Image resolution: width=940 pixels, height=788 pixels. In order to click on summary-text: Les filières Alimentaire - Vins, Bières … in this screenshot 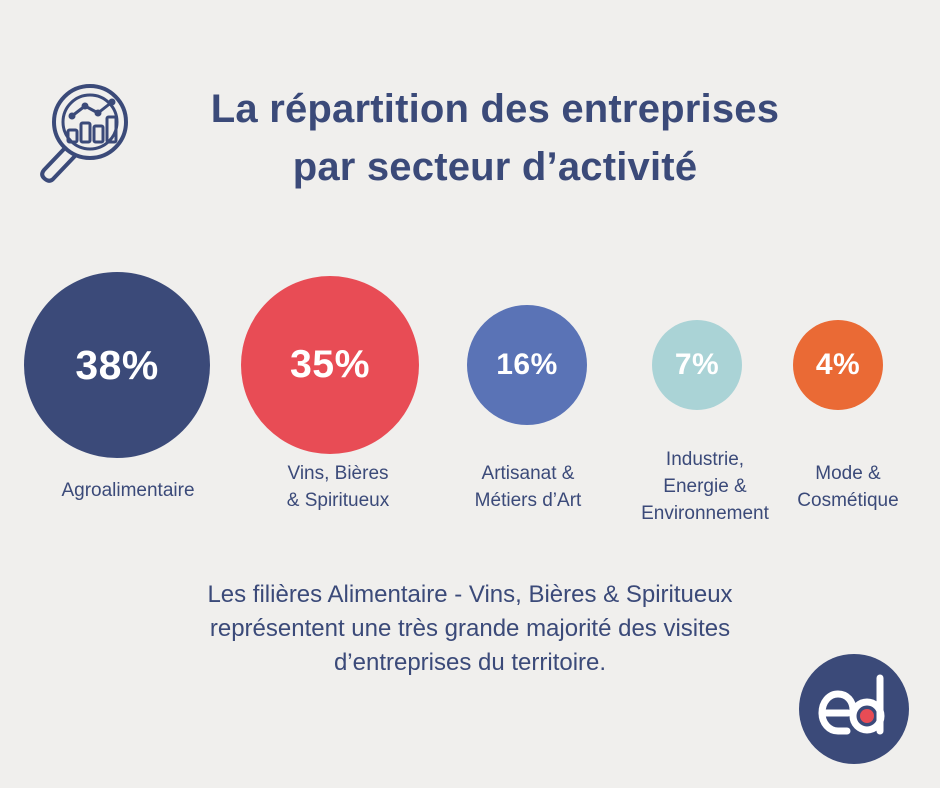, I will do `click(470, 629)`.